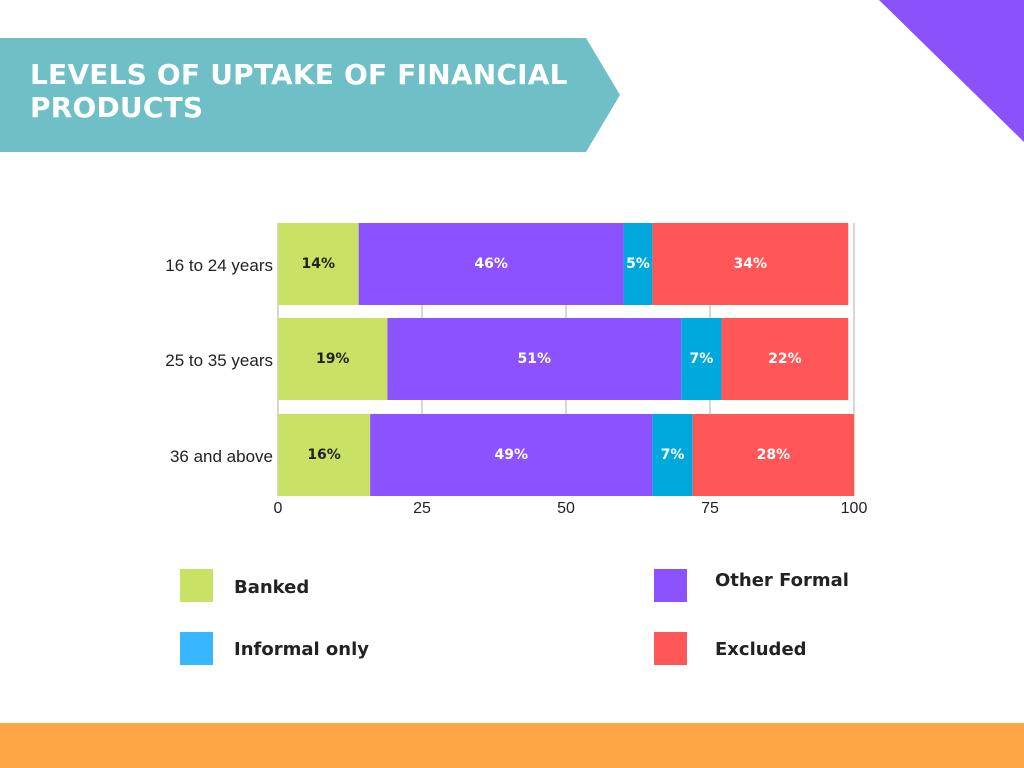 The height and width of the screenshot is (768, 1024). Describe the element at coordinates (951, 71) in the screenshot. I see `corner-decoration` at that location.